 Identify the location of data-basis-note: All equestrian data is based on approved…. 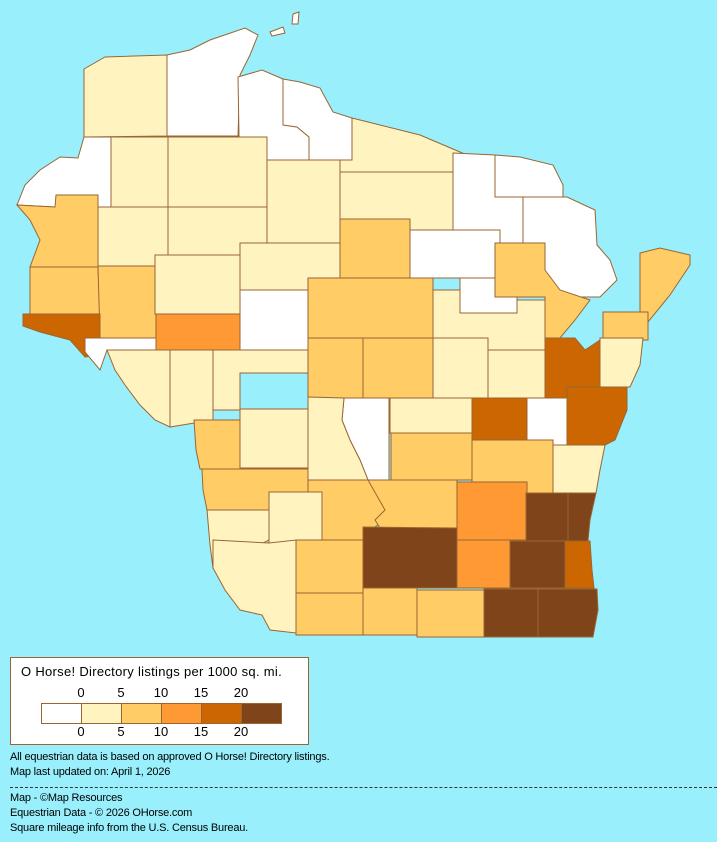
(170, 757).